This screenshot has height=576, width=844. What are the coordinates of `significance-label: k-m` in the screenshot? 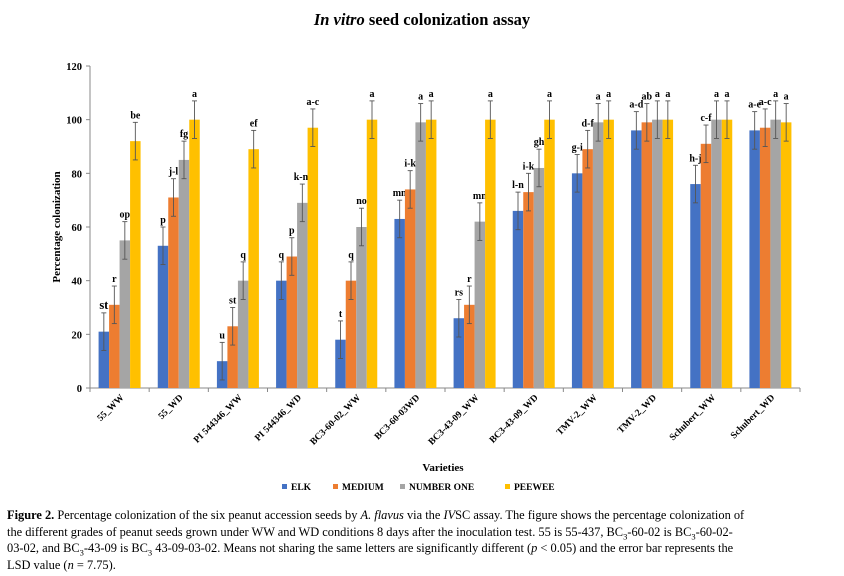 It's located at (303, 177).